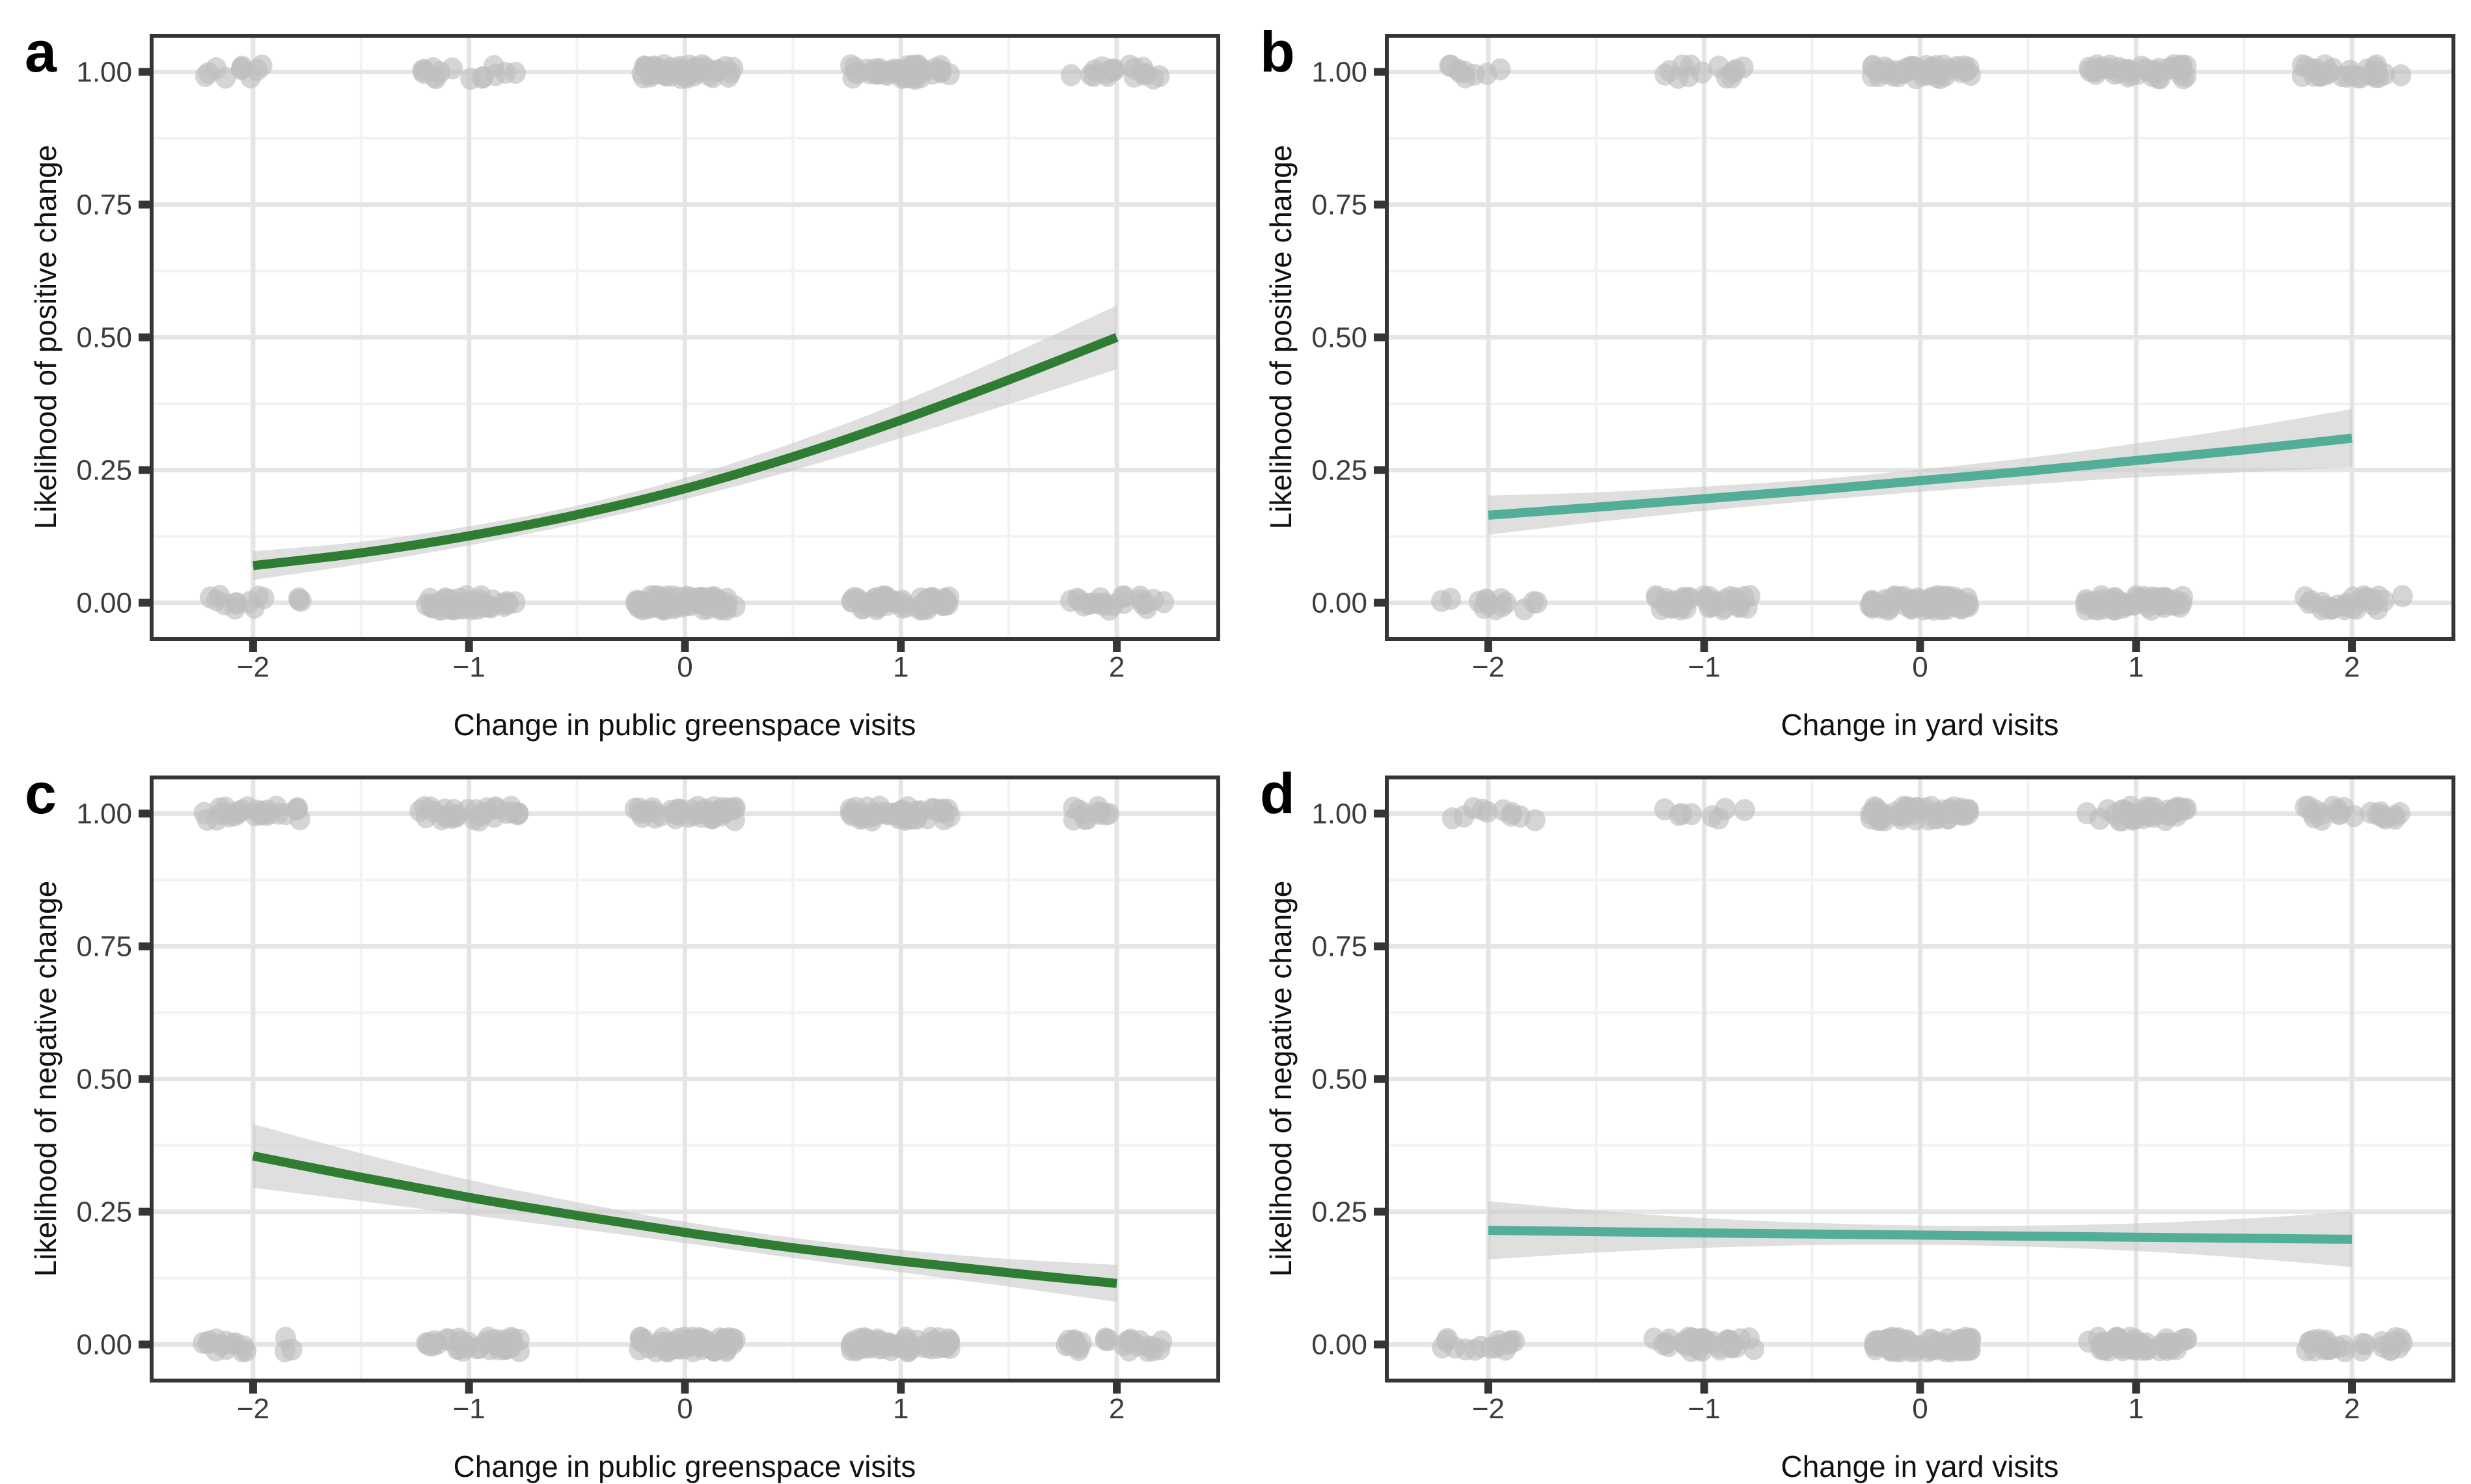  I want to click on x-axis-title-d: Change in yard visits, so click(1920, 1466).